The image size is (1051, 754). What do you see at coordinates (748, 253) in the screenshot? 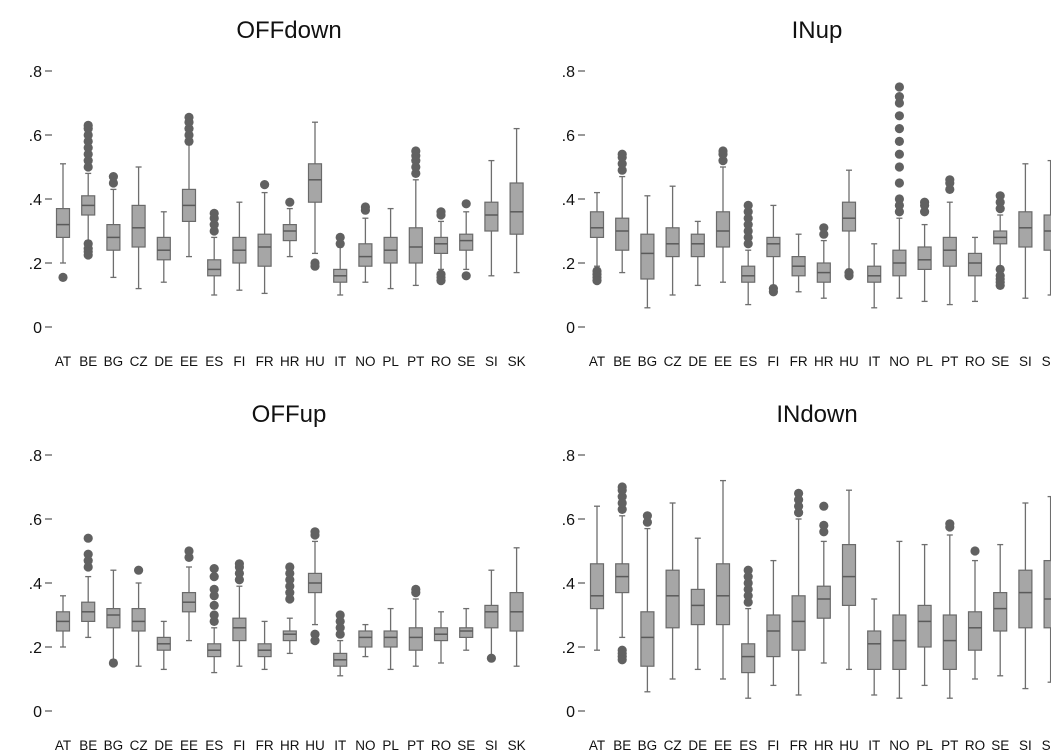
I see `box-es` at bounding box center [748, 253].